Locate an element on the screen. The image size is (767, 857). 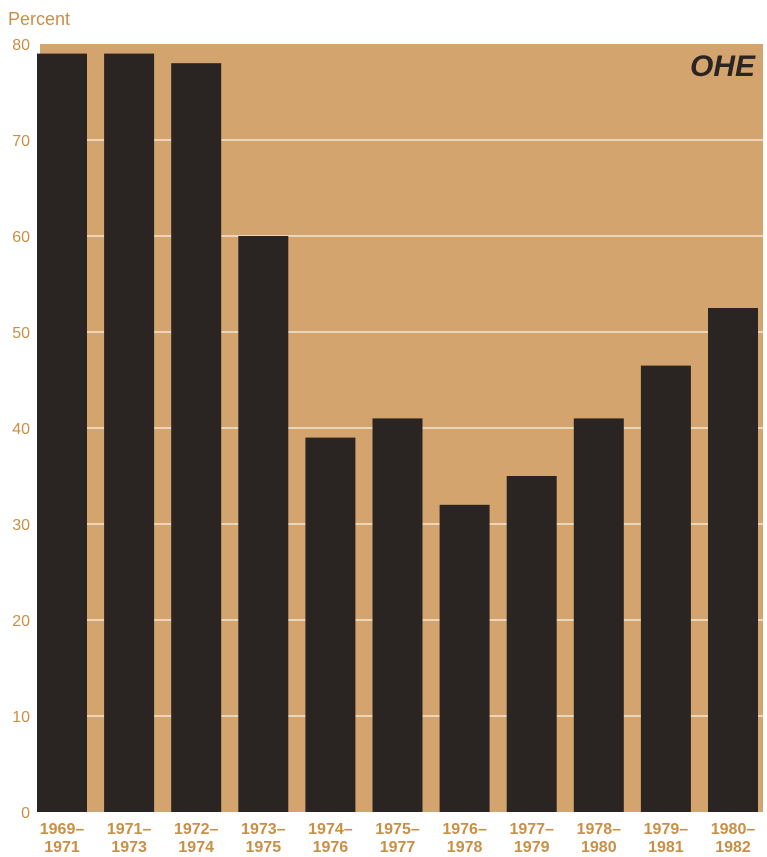
x-tick-label: 1974 is located at coordinates (196, 847).